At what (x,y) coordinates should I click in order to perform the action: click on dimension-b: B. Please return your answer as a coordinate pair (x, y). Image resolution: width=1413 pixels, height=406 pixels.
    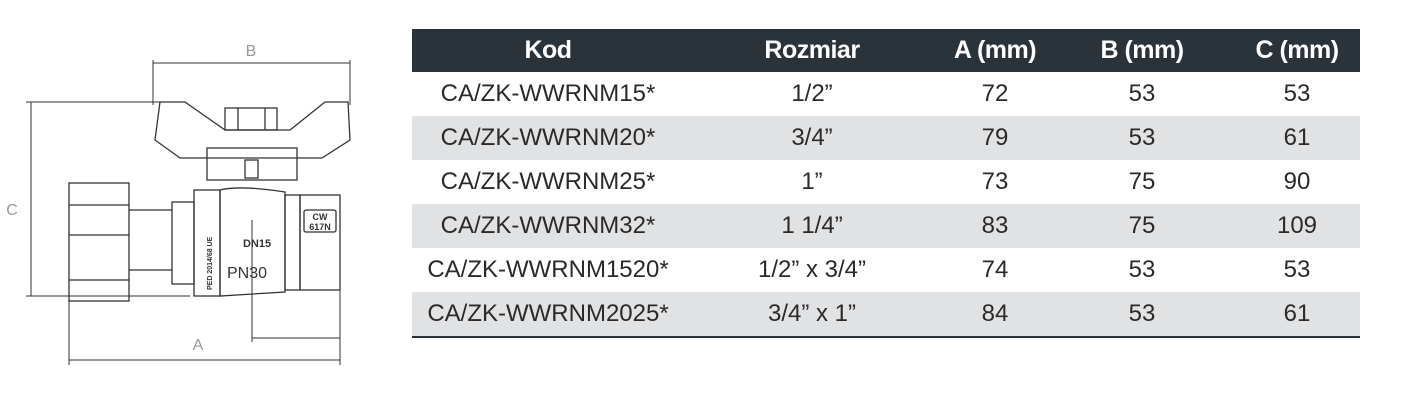
    Looking at the image, I should click on (251, 74).